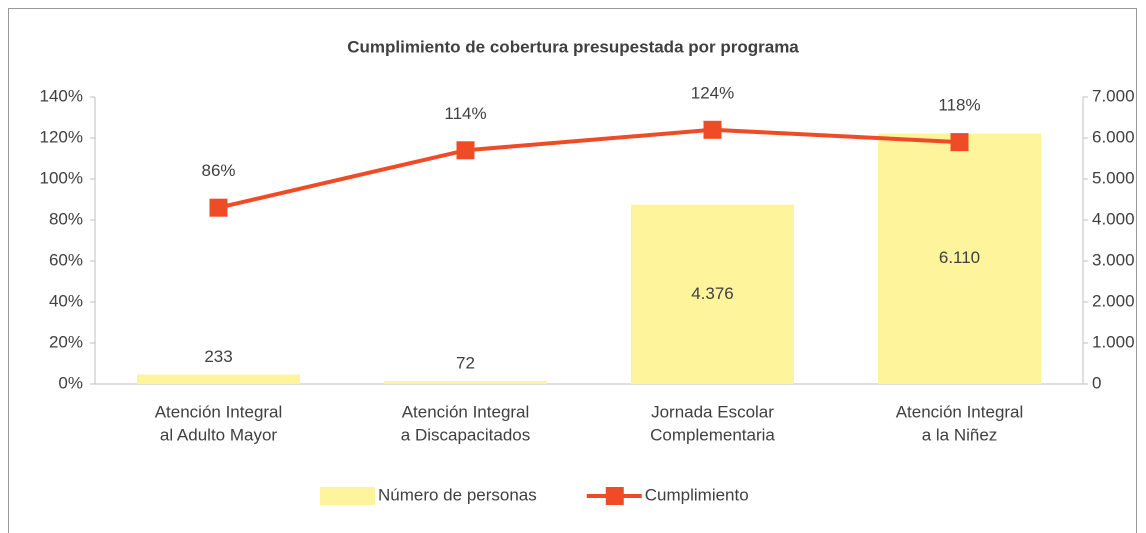 This screenshot has width=1146, height=533. What do you see at coordinates (1113, 177) in the screenshot?
I see `y2-tick-label: 5.000` at bounding box center [1113, 177].